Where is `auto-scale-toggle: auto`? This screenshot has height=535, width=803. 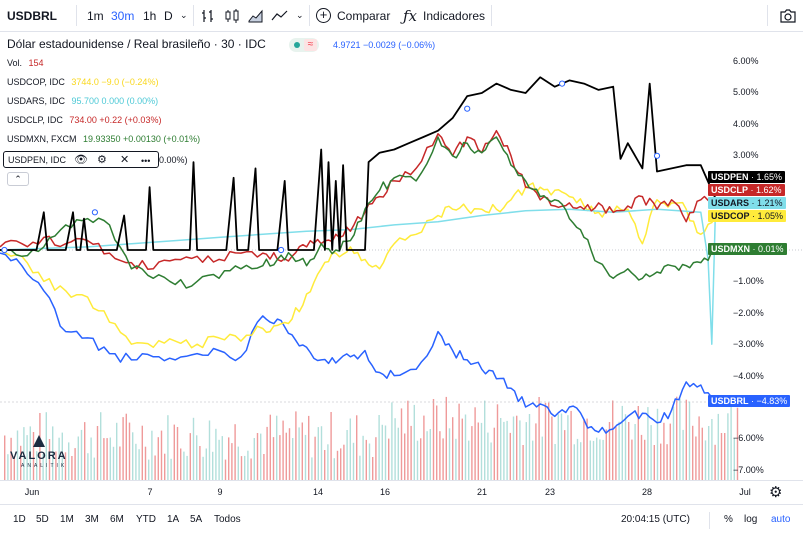 auto-scale-toggle: auto is located at coordinates (781, 519).